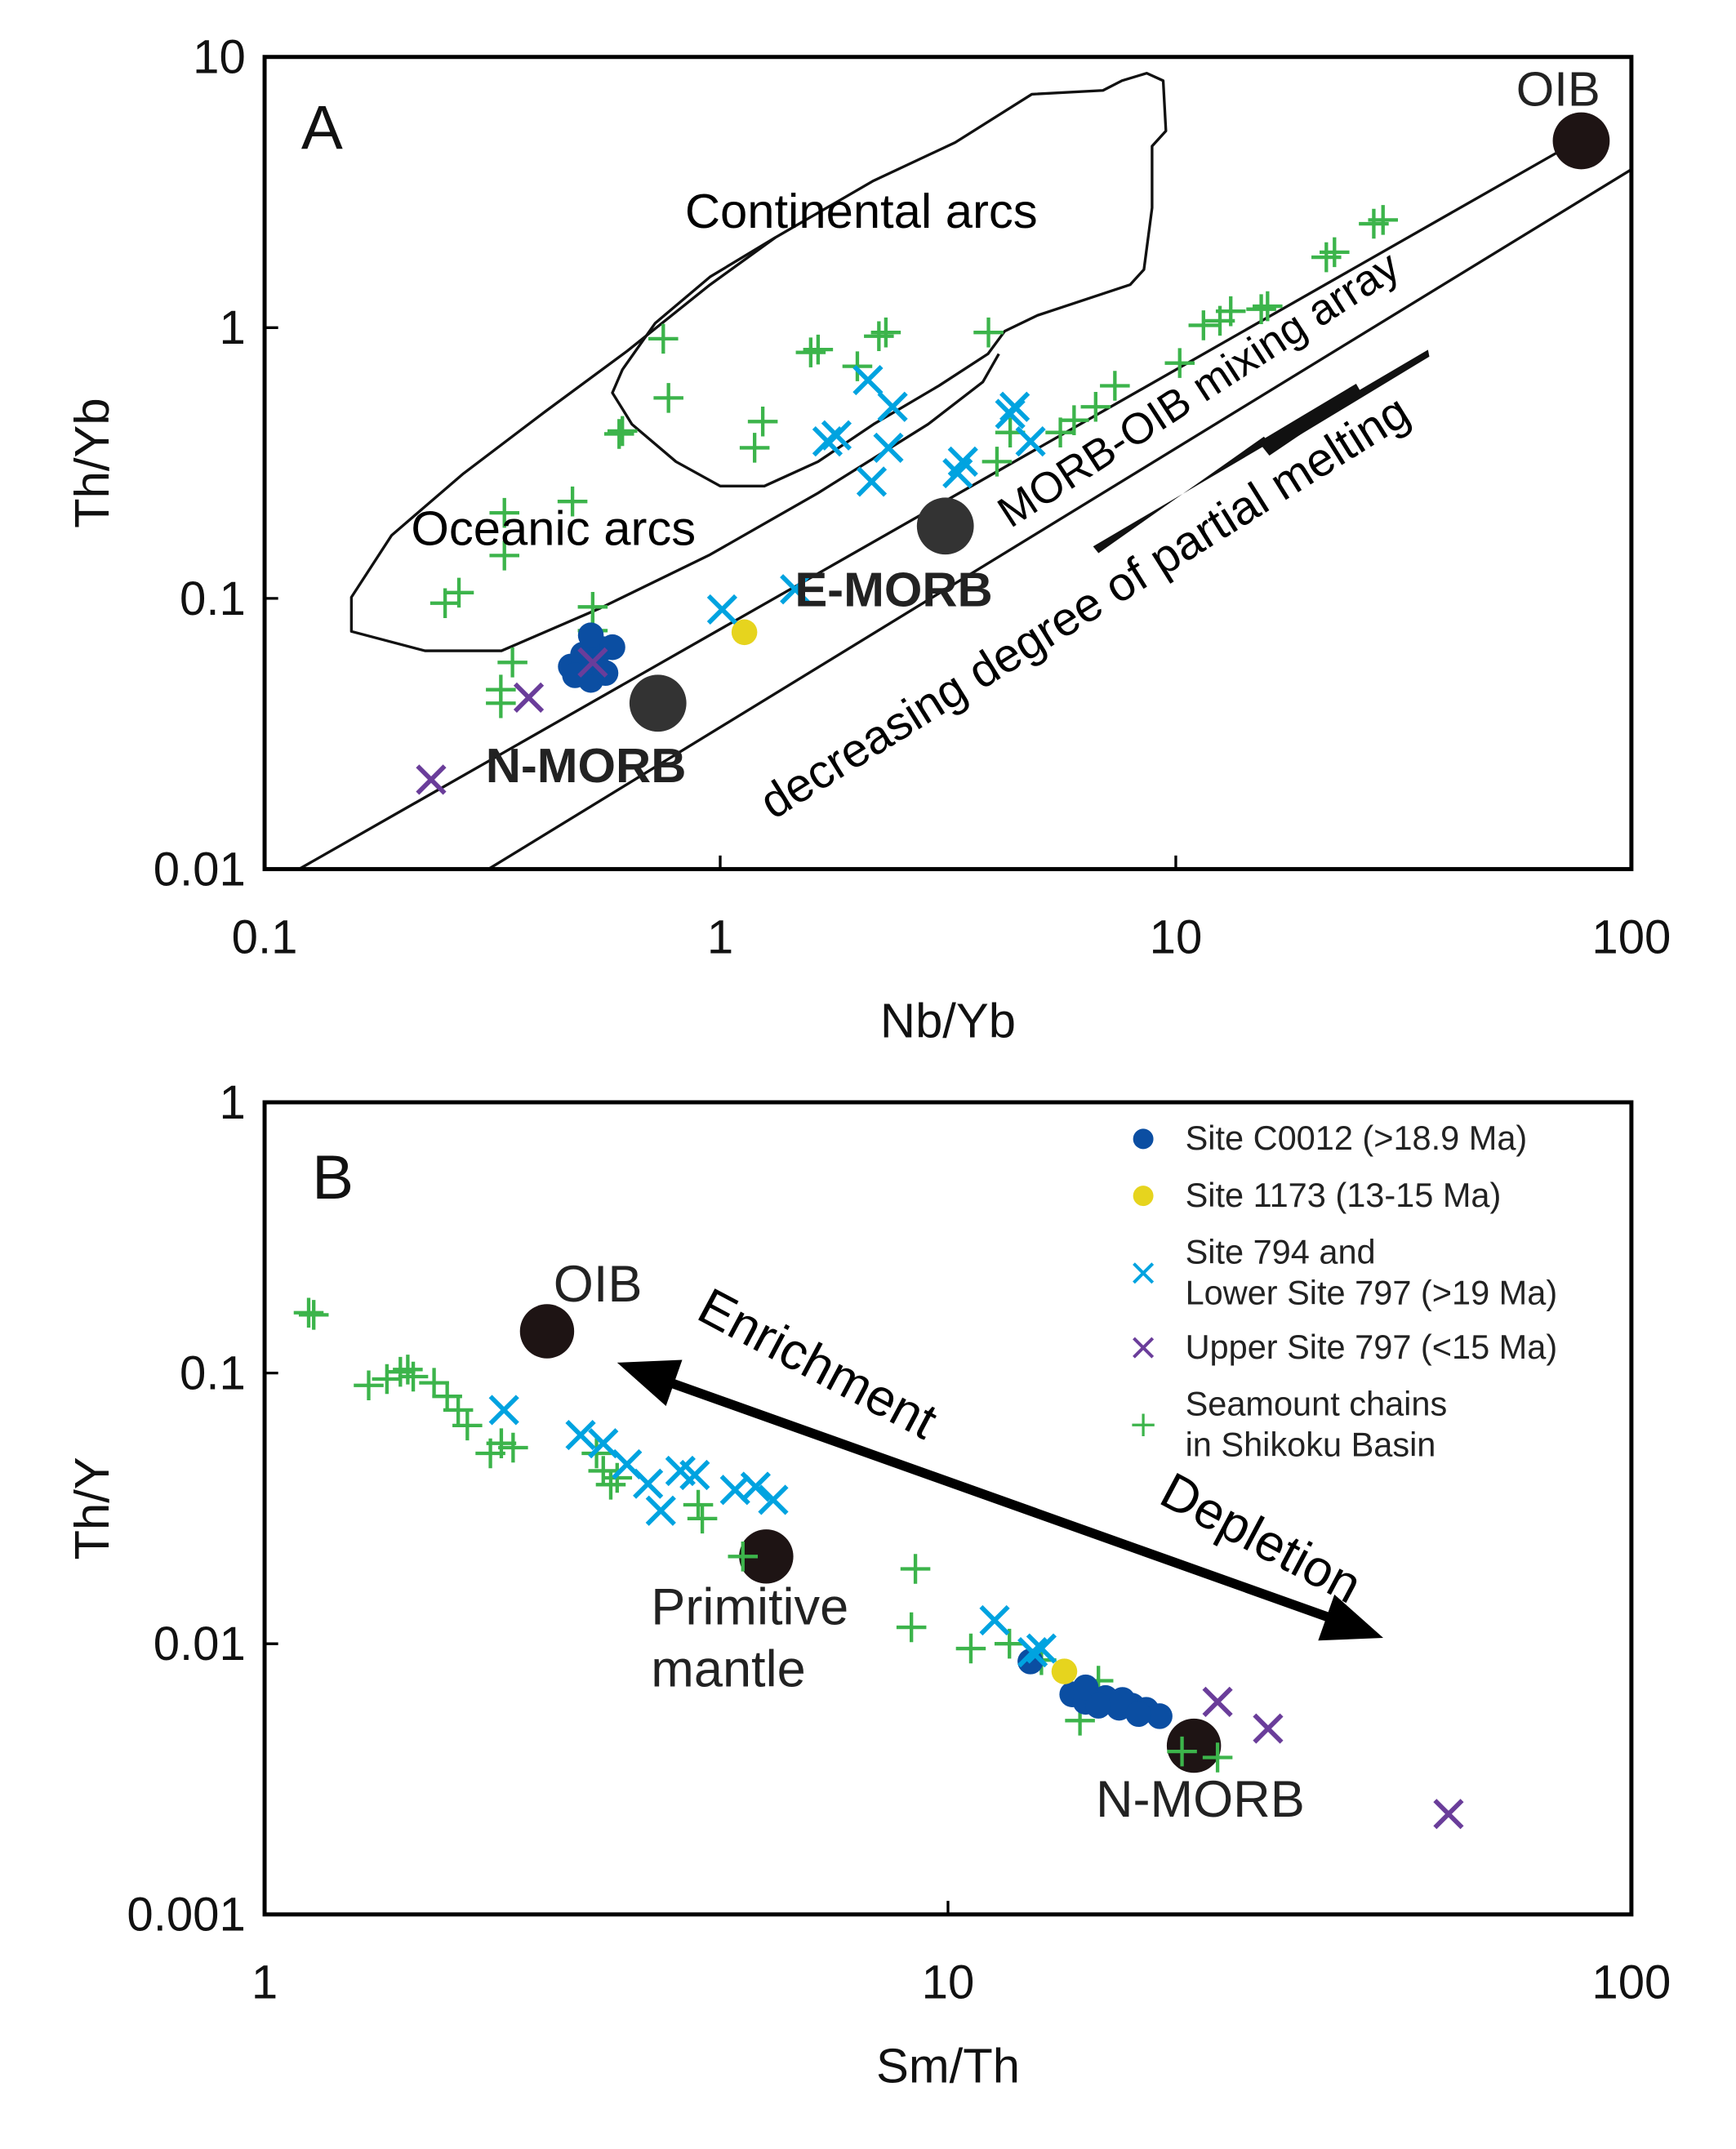  I want to click on legend-label: Site 1173 (13-15 Ma), so click(1344, 1195).